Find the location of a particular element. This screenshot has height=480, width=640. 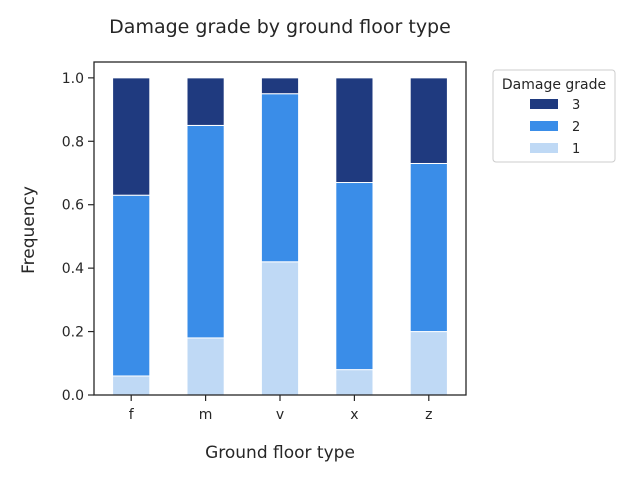

y-axis: 0.0 0.2 0.4 0.6 0.8 1.0 is located at coordinates (78, 237).